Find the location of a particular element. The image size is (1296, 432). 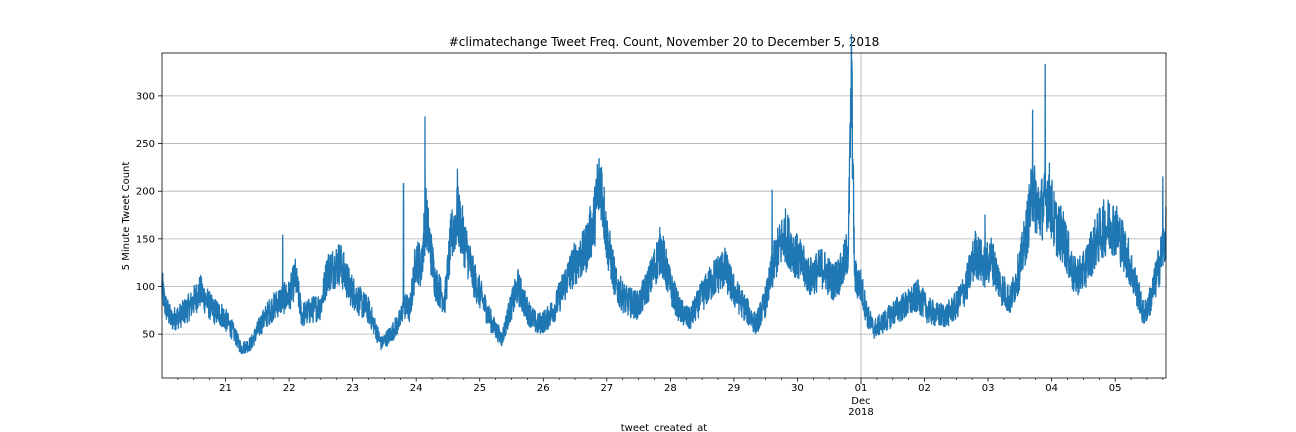

x-tick-label: 03 is located at coordinates (988, 388).